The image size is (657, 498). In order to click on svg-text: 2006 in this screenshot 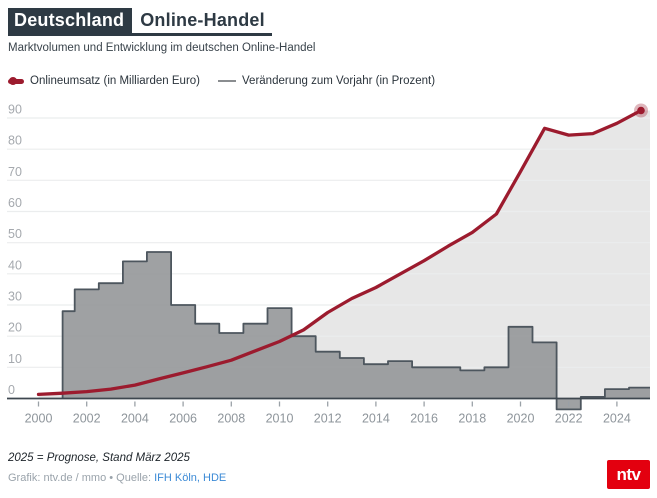, I will do `click(183, 419)`.